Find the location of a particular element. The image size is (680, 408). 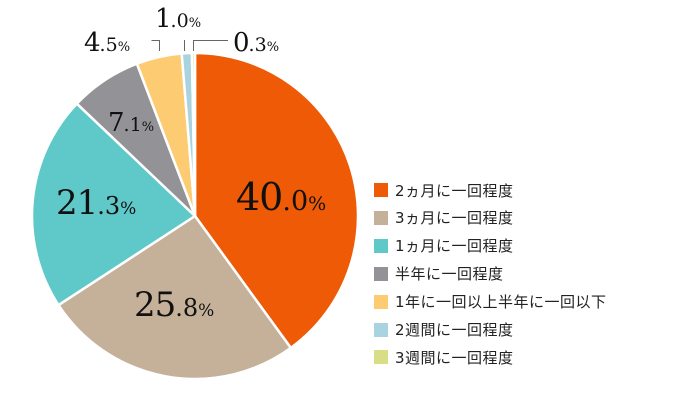

legend-label: 3週間に一回程度 is located at coordinates (454, 357).